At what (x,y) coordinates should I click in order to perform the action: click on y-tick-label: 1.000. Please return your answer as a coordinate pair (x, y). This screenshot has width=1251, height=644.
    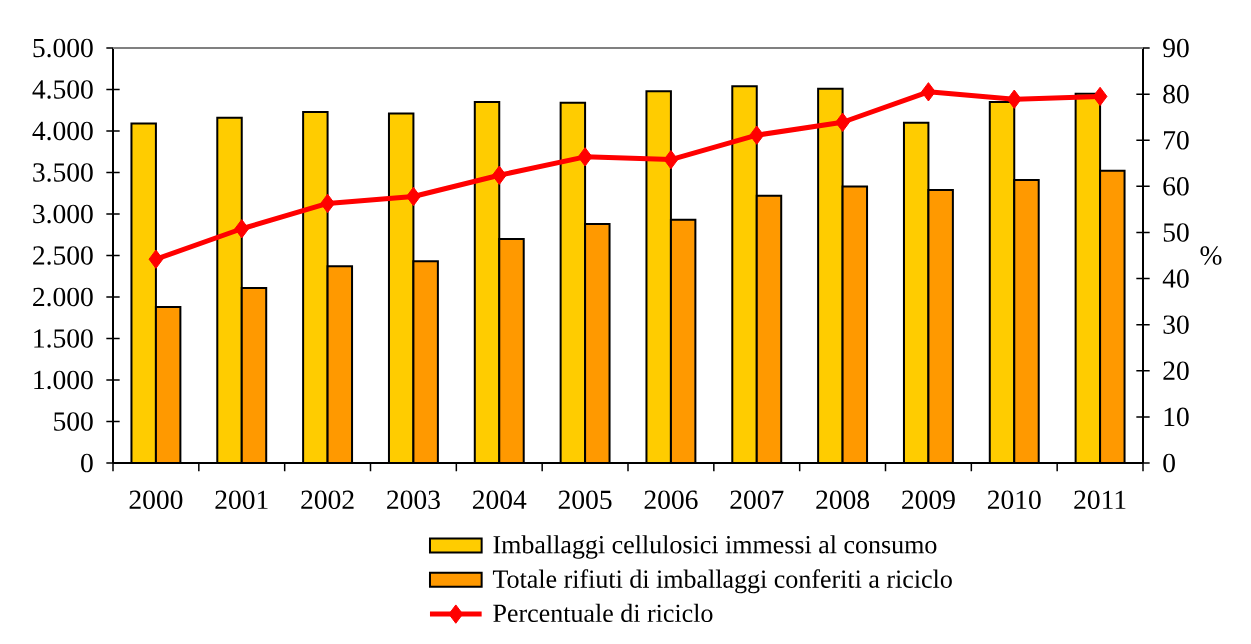
    Looking at the image, I should click on (63, 380).